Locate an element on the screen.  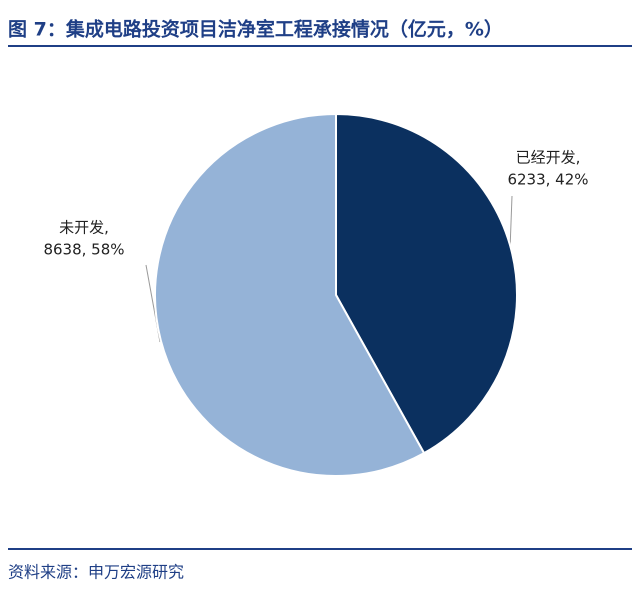
slice-label: 已经开发, is located at coordinates (548, 158).